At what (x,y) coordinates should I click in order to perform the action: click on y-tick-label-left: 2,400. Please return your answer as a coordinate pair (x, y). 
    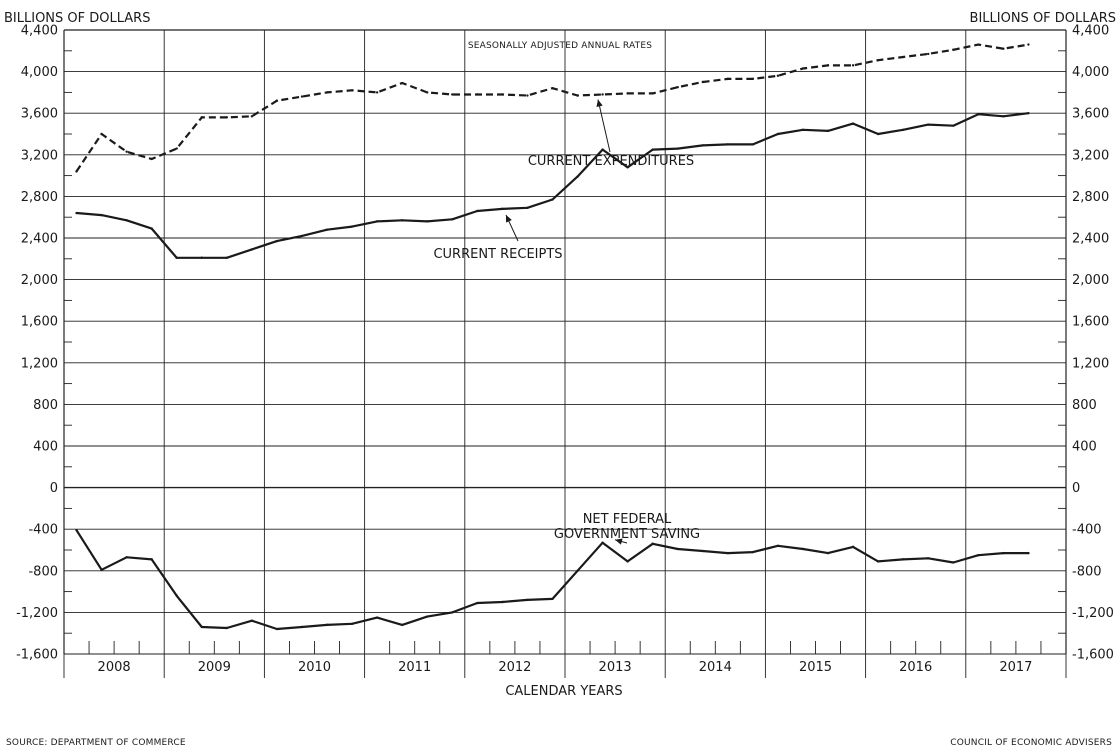
    Looking at the image, I should click on (39, 239).